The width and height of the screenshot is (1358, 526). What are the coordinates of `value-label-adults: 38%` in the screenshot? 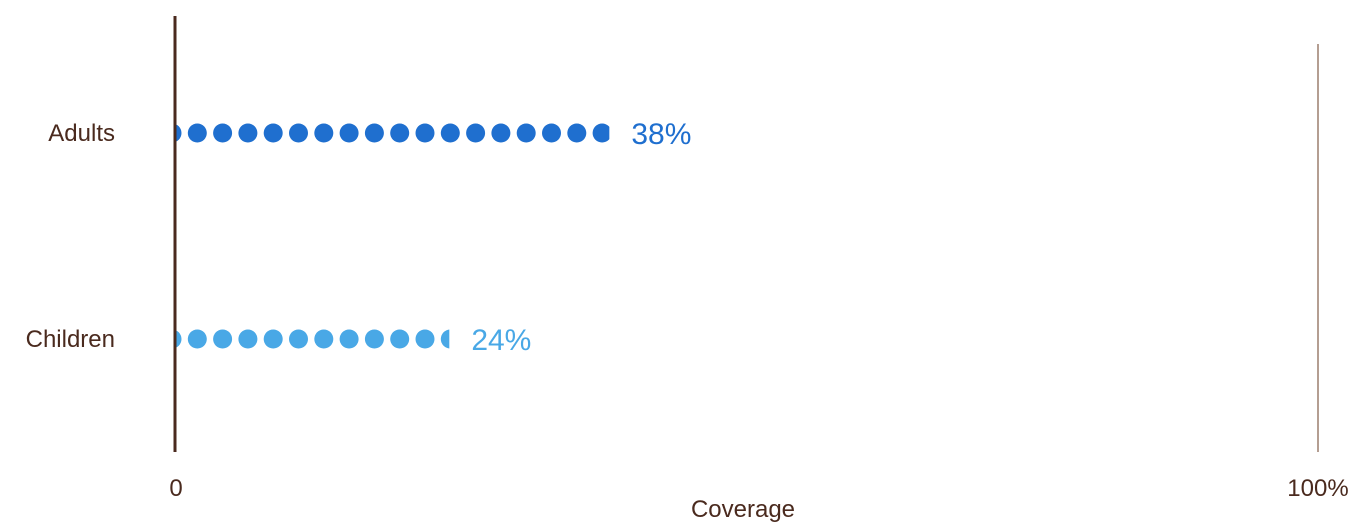 It's located at (661, 134).